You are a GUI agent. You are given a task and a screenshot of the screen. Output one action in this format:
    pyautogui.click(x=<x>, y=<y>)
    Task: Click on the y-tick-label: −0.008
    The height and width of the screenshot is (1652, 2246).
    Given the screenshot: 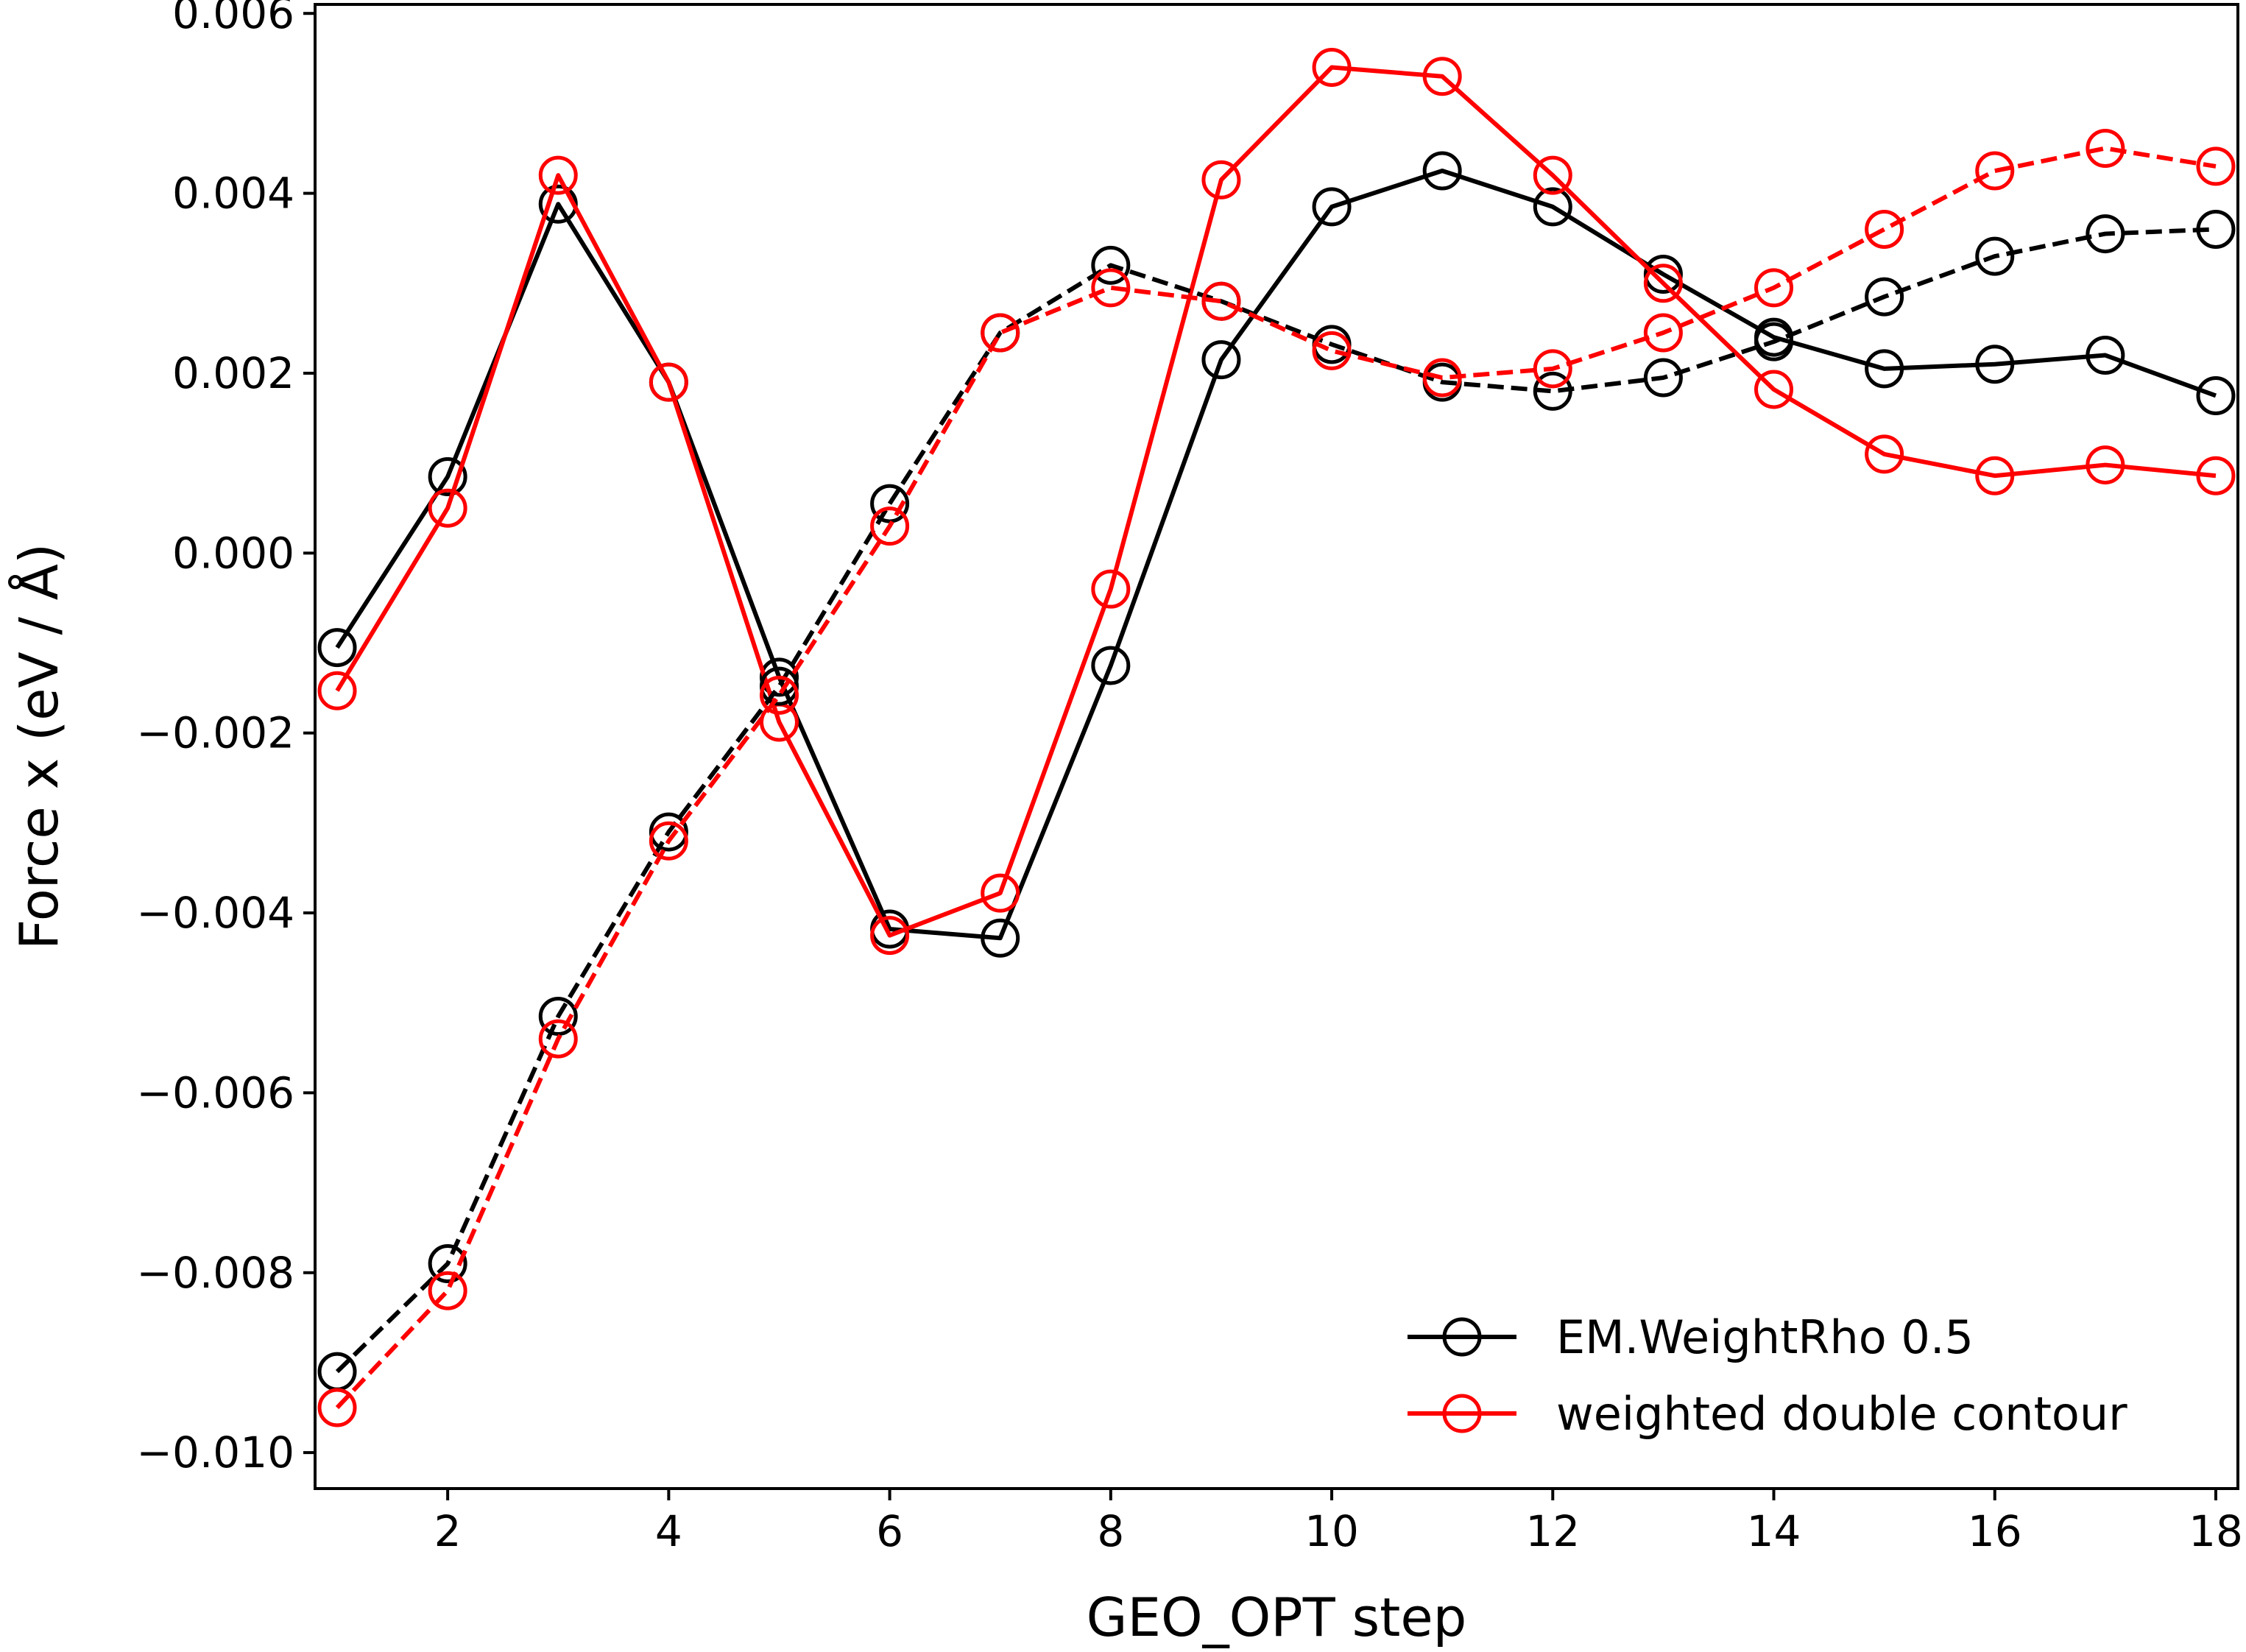 What is the action you would take?
    pyautogui.click(x=215, y=1273)
    